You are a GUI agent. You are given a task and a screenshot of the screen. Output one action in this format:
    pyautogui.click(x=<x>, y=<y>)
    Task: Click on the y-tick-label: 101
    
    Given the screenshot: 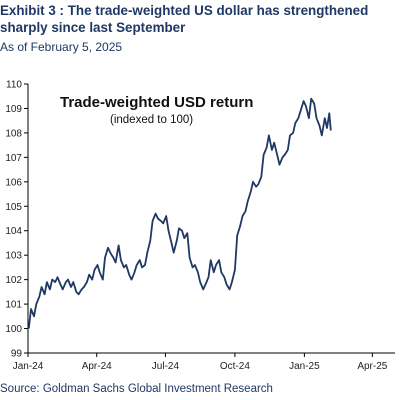 What is the action you would take?
    pyautogui.click(x=13, y=305)
    